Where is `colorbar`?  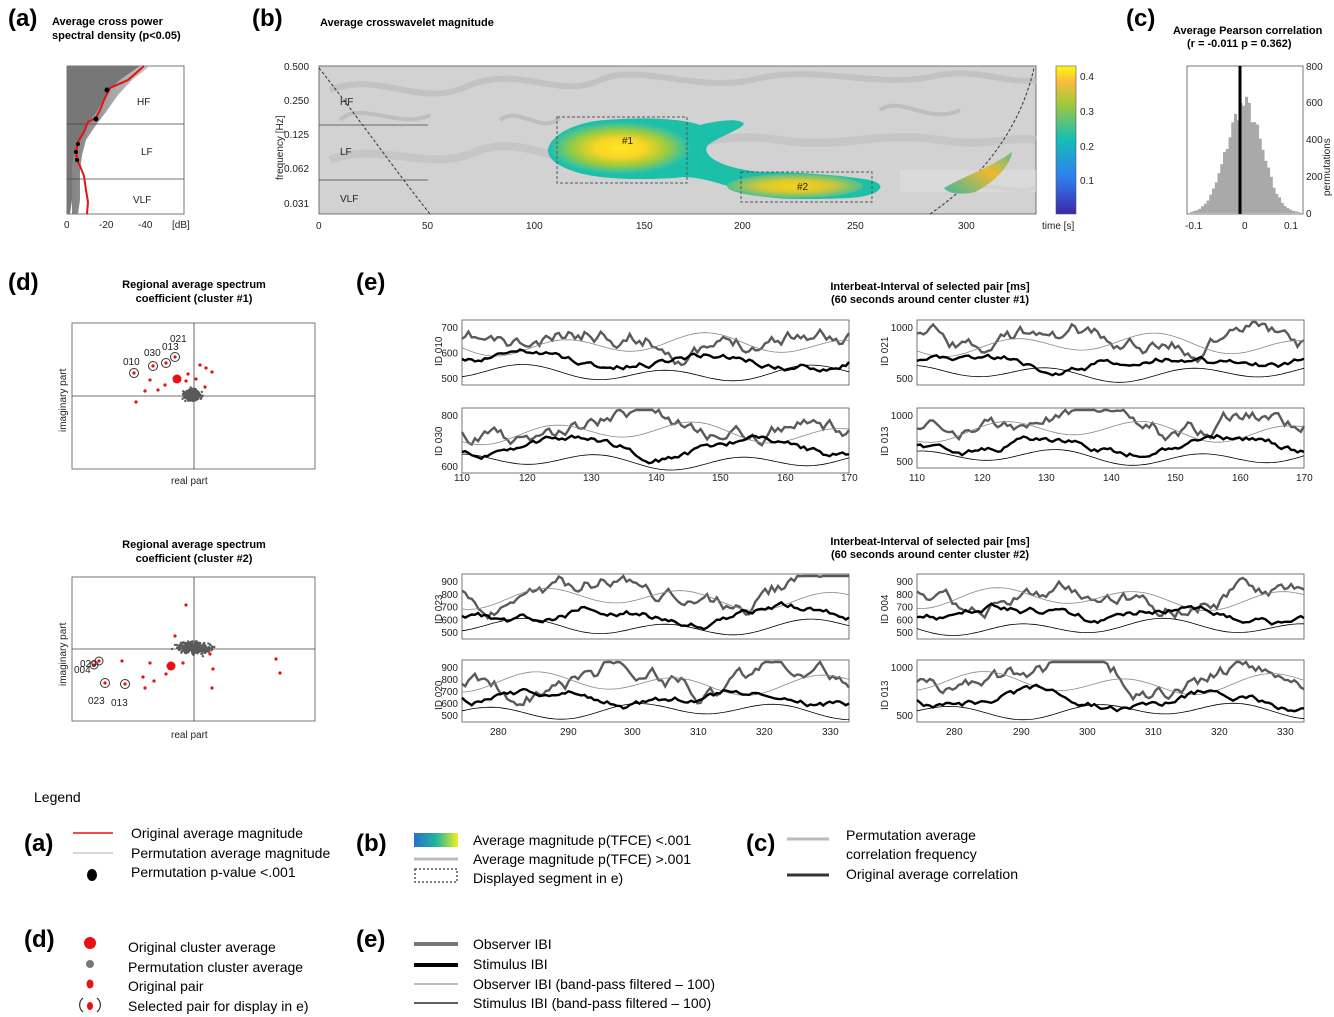
colorbar is located at coordinates (1066, 140).